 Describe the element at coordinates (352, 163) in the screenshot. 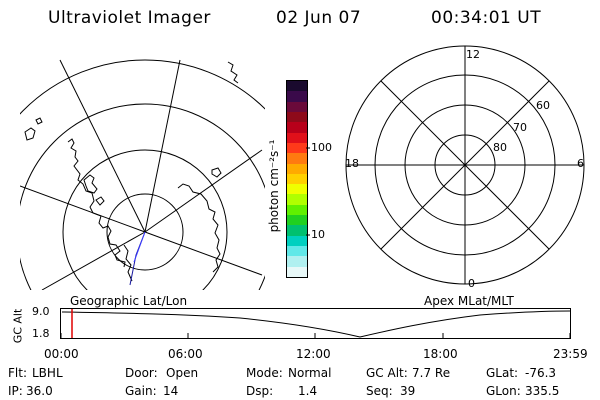

I see `mlt-label-18: 18` at that location.